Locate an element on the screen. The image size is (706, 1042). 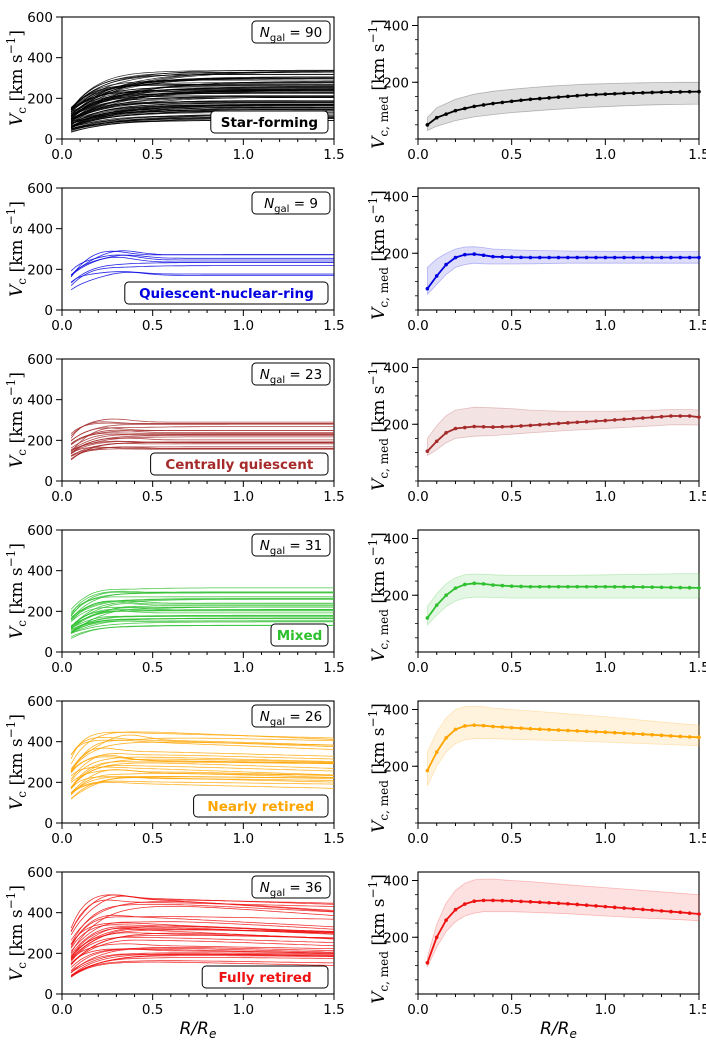
left-y-axis-label-4-symbol: V is located at coordinates (17, 803).